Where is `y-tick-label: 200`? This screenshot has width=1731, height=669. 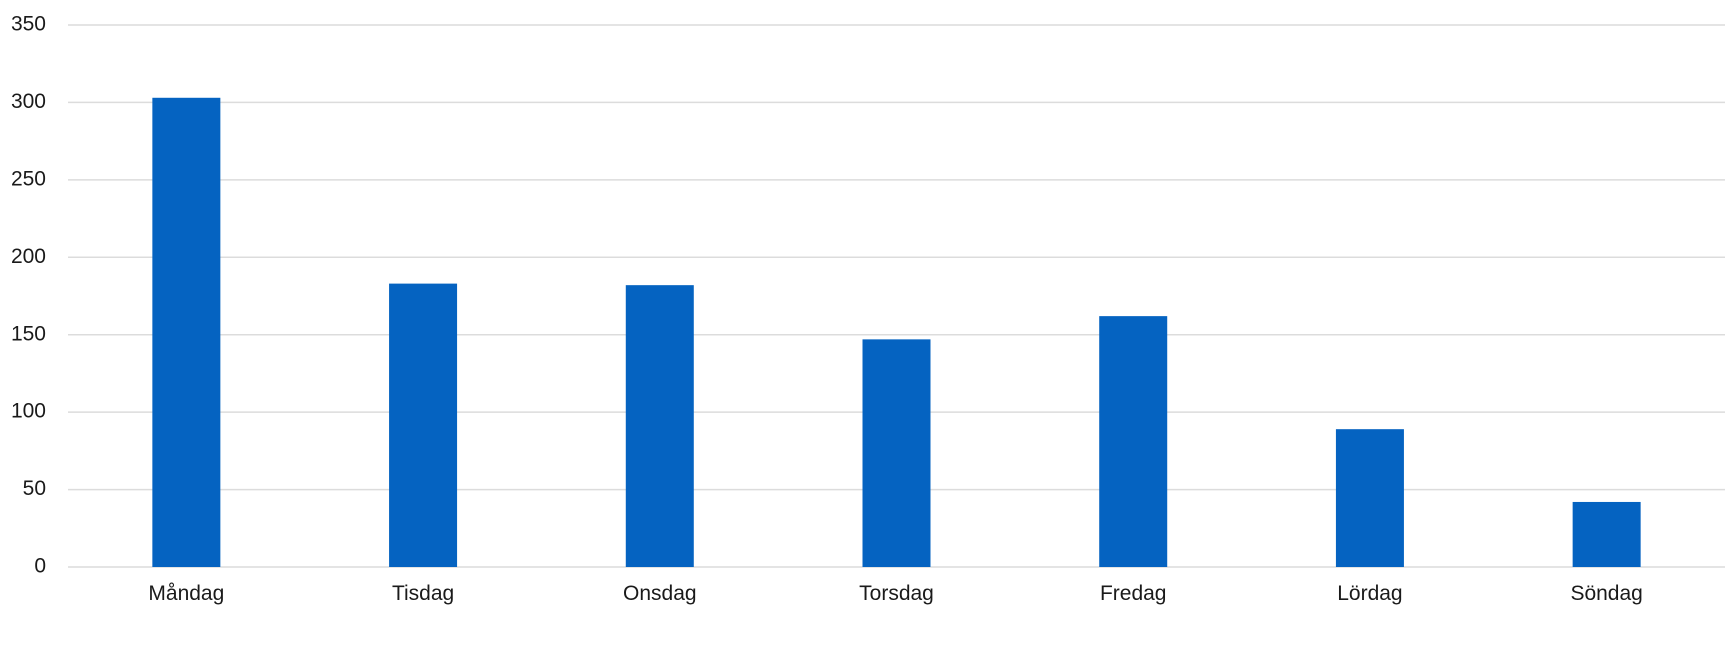
y-tick-label: 200 is located at coordinates (28, 256).